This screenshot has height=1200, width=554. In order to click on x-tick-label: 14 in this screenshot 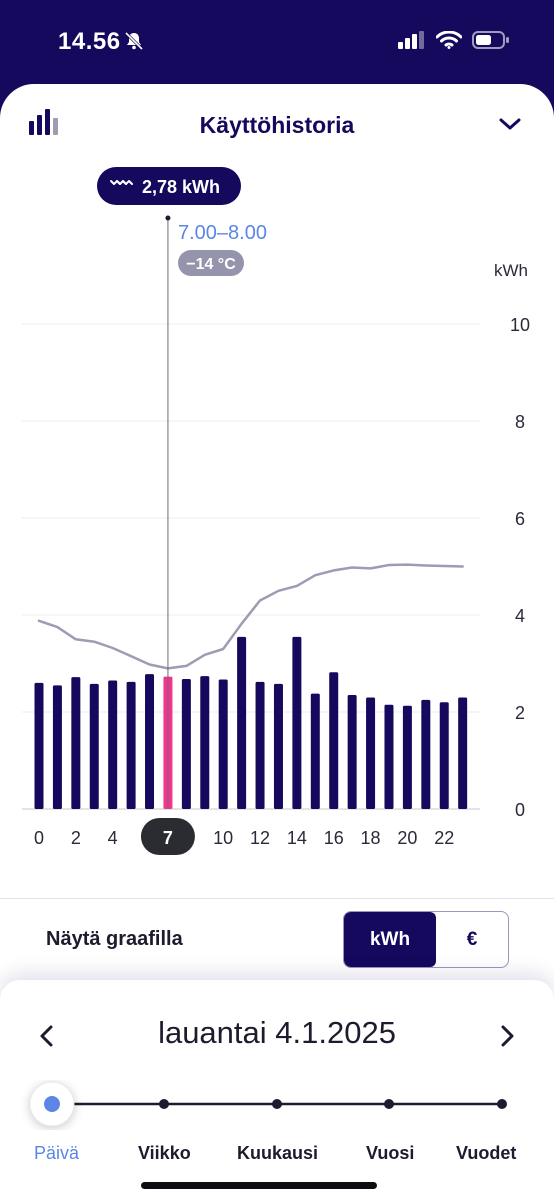, I will do `click(297, 838)`.